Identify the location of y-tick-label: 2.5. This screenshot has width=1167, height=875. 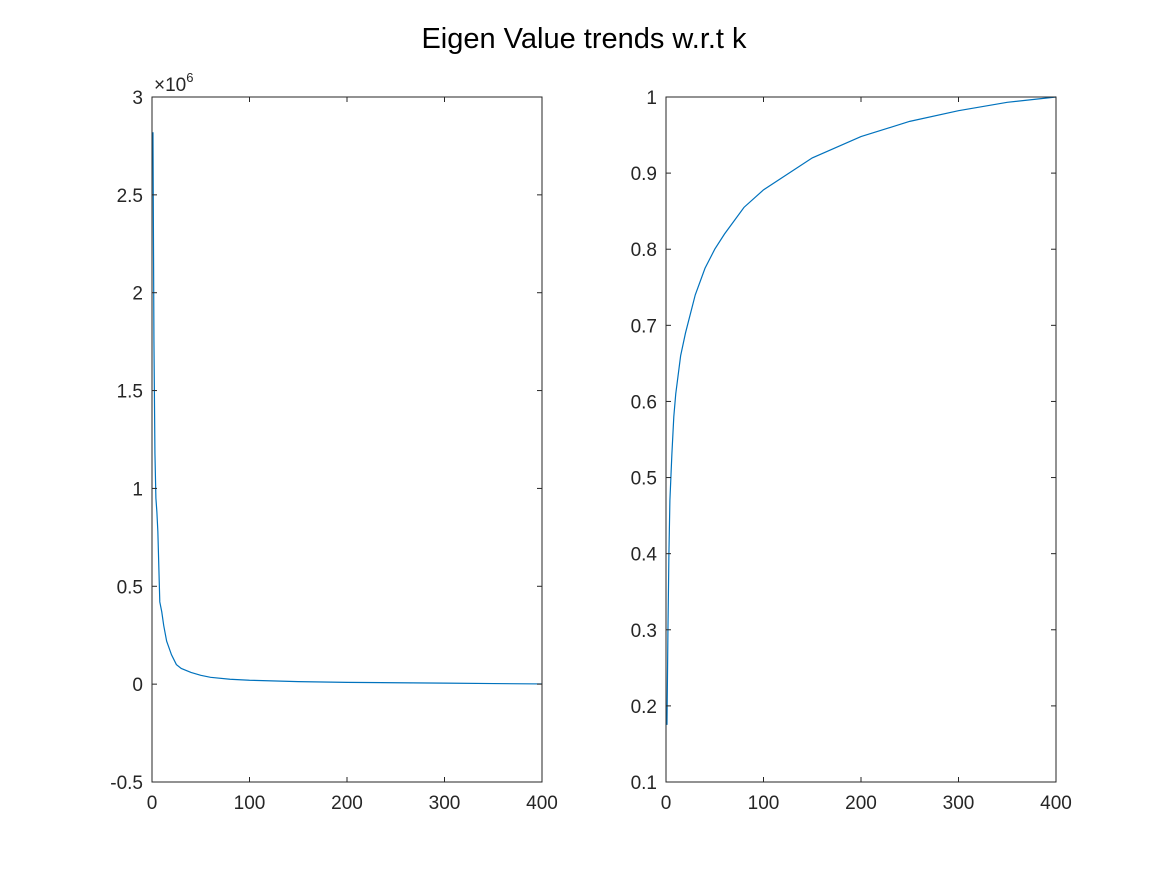
(130, 196).